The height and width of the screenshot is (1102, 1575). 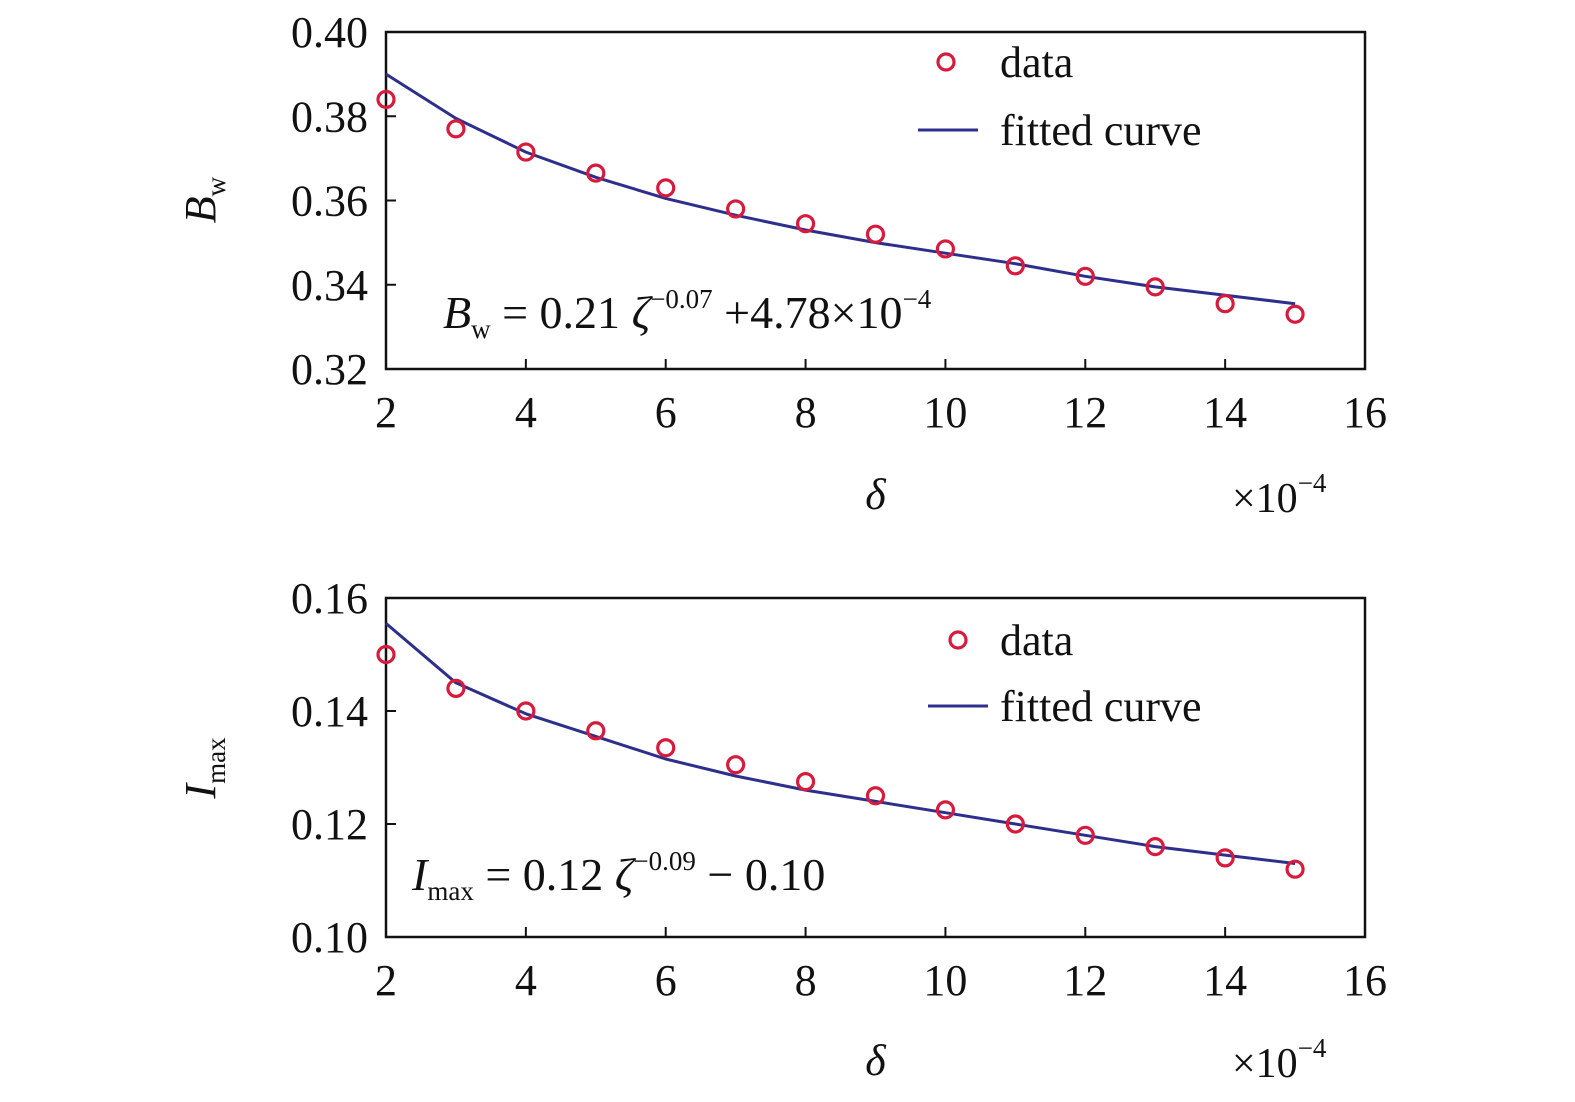 I want to click on y-tick-label: 0.32, so click(x=329, y=369).